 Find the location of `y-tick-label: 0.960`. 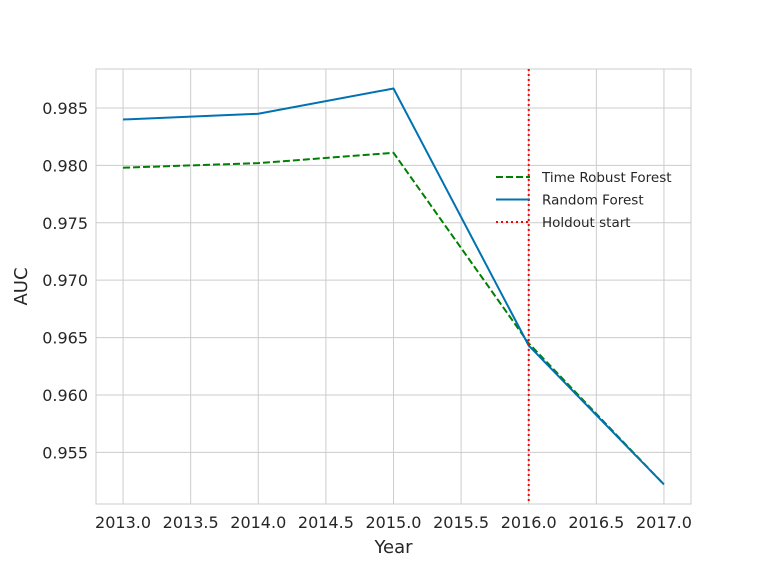

y-tick-label: 0.960 is located at coordinates (65, 395).